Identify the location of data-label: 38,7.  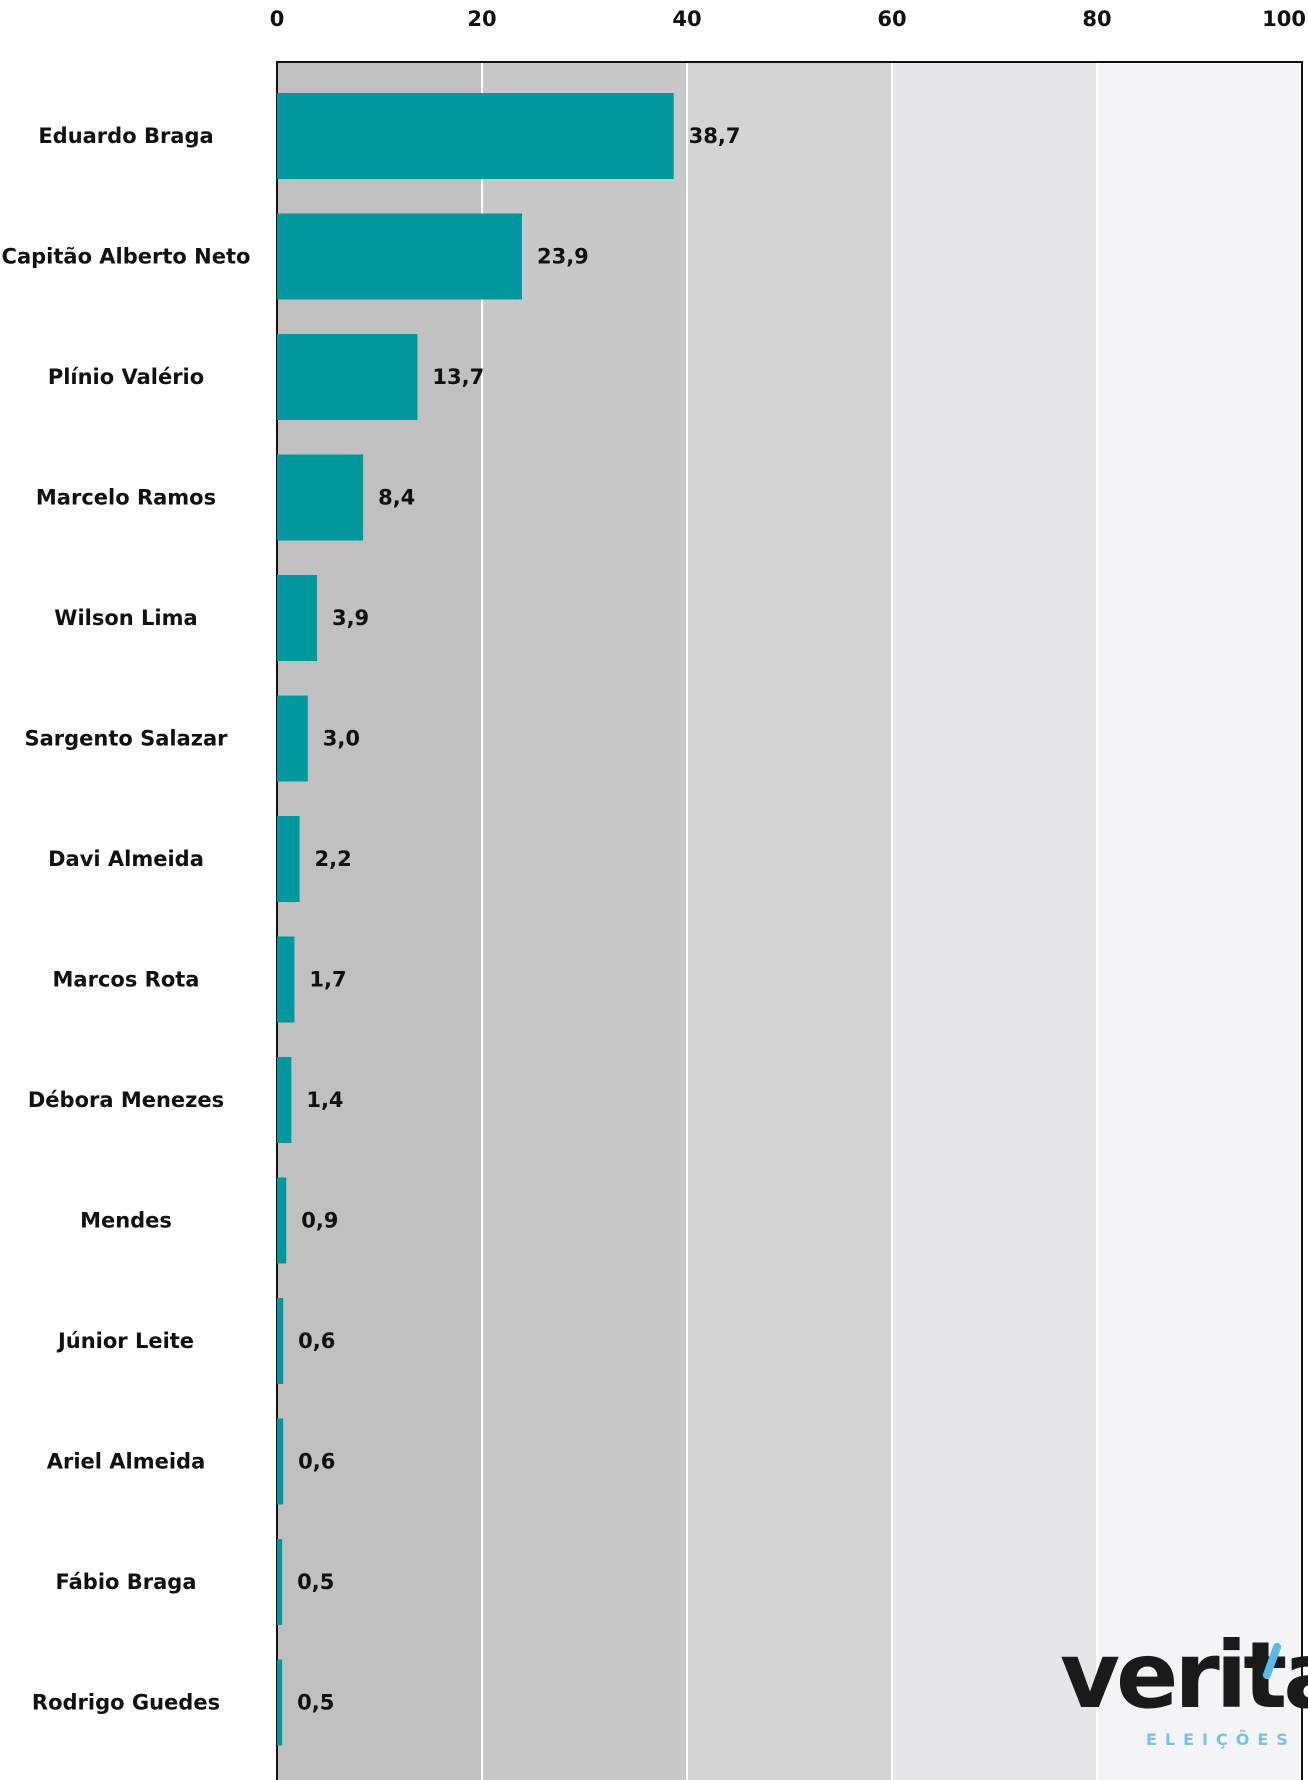
(715, 136).